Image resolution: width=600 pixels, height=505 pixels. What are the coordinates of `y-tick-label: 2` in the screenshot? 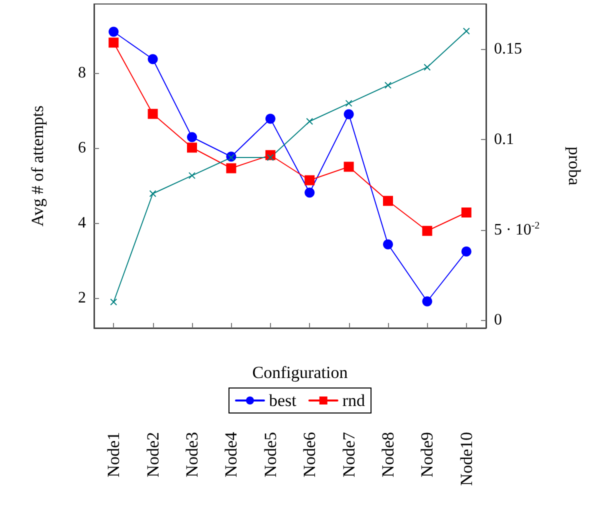 It's located at (82, 298).